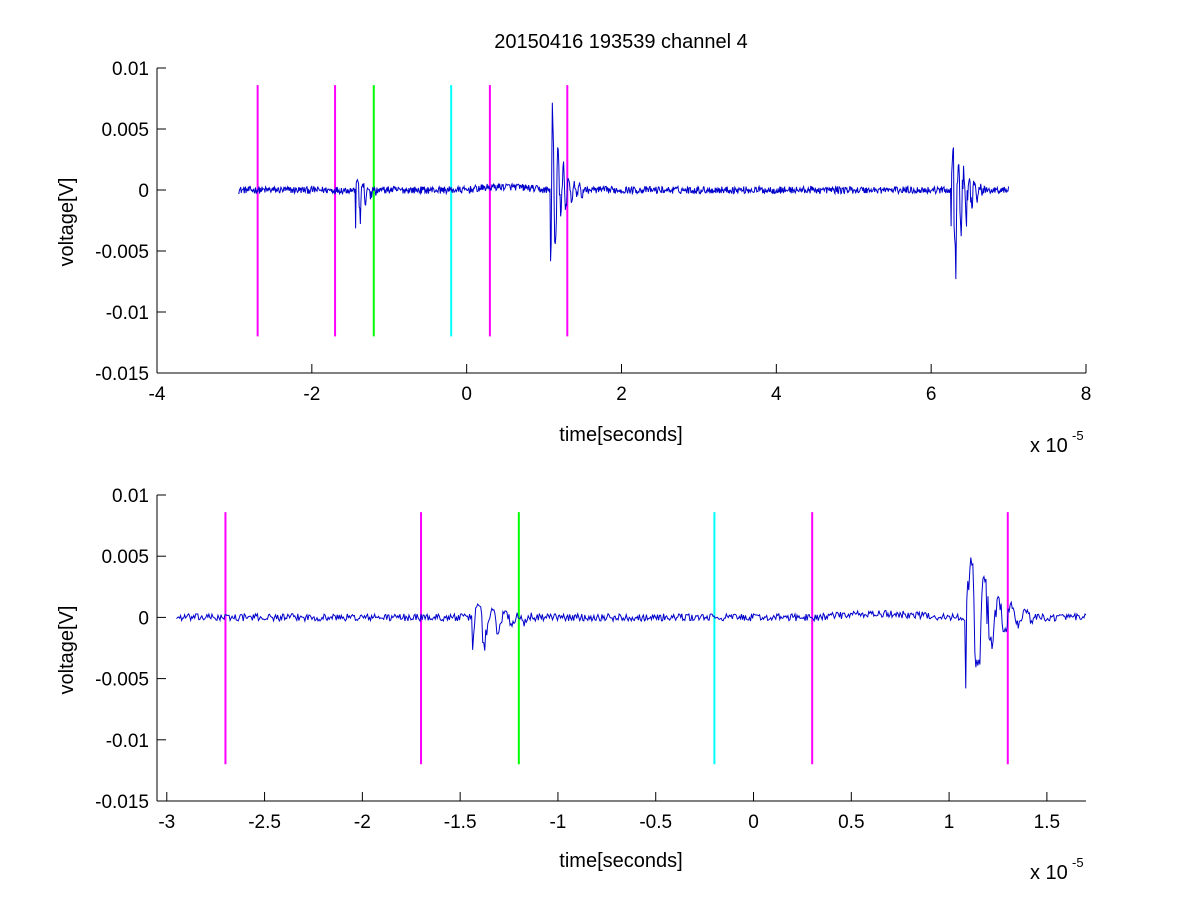 The height and width of the screenshot is (906, 1200). I want to click on x-tick-label: -2.5, so click(264, 822).